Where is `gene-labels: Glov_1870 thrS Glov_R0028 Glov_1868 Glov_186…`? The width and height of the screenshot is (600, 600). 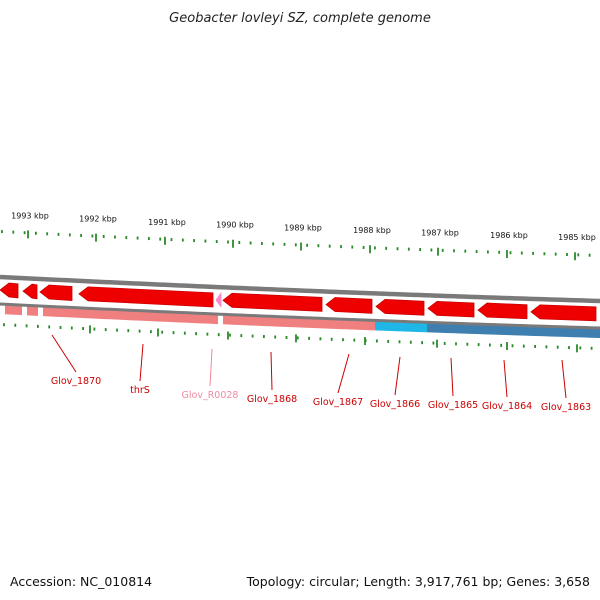 gene-labels: Glov_1870 thrS Glov_R0028 Glov_1868 Glov_186… is located at coordinates (321, 373).